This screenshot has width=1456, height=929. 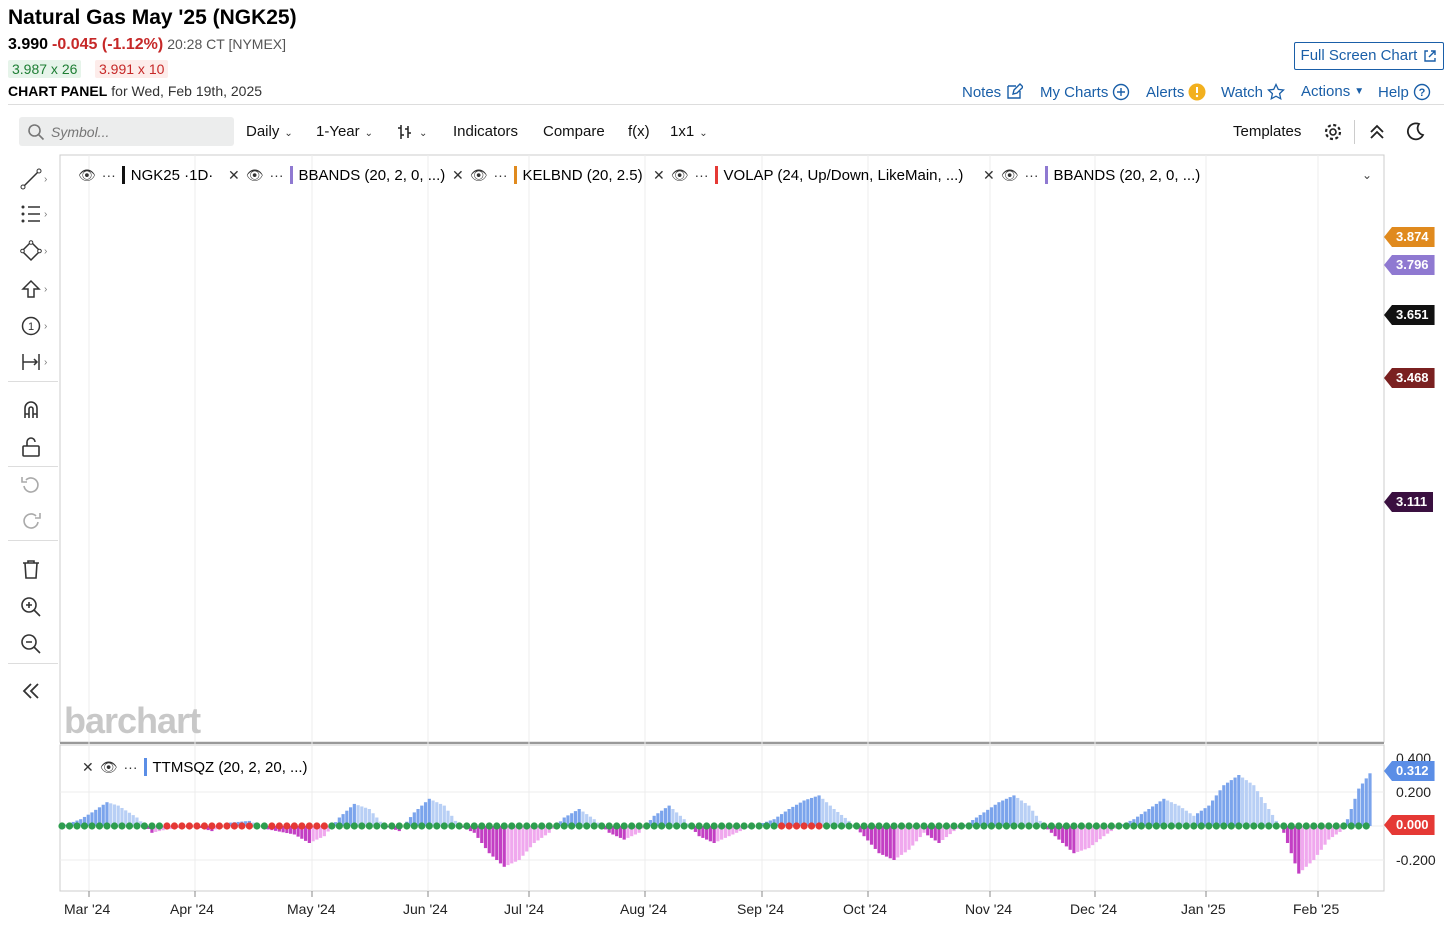 I want to click on watch-link: Watch, so click(x=1253, y=92).